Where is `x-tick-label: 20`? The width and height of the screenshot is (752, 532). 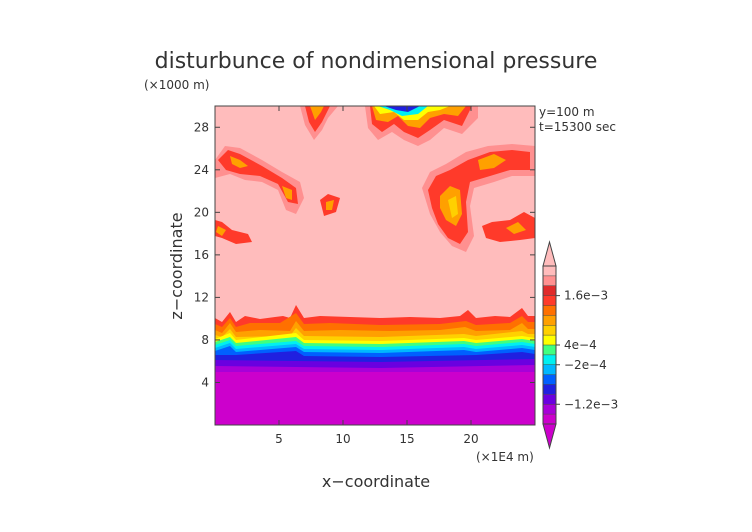
x-tick-label: 20 is located at coordinates (470, 439).